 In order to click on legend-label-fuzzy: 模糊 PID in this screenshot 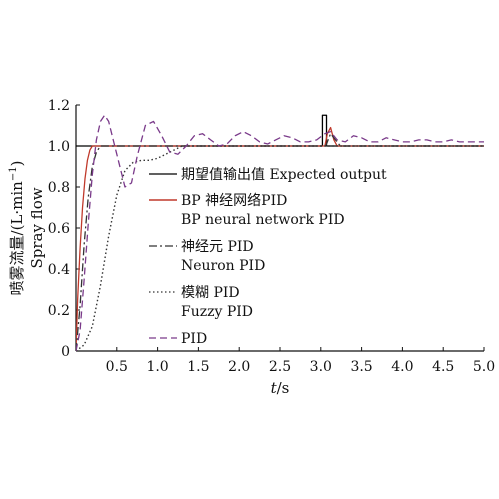, I will do `click(210, 293)`.